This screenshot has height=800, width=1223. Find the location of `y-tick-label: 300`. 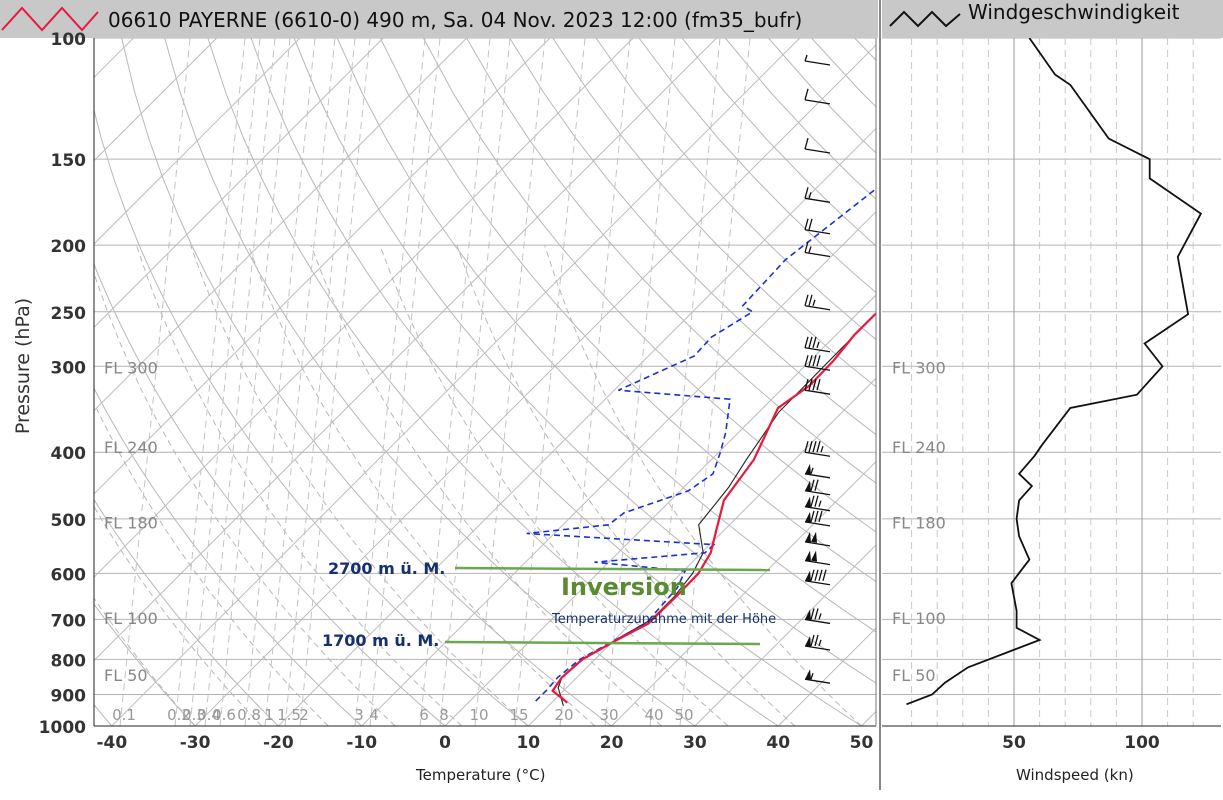

y-tick-label: 300 is located at coordinates (69, 368).